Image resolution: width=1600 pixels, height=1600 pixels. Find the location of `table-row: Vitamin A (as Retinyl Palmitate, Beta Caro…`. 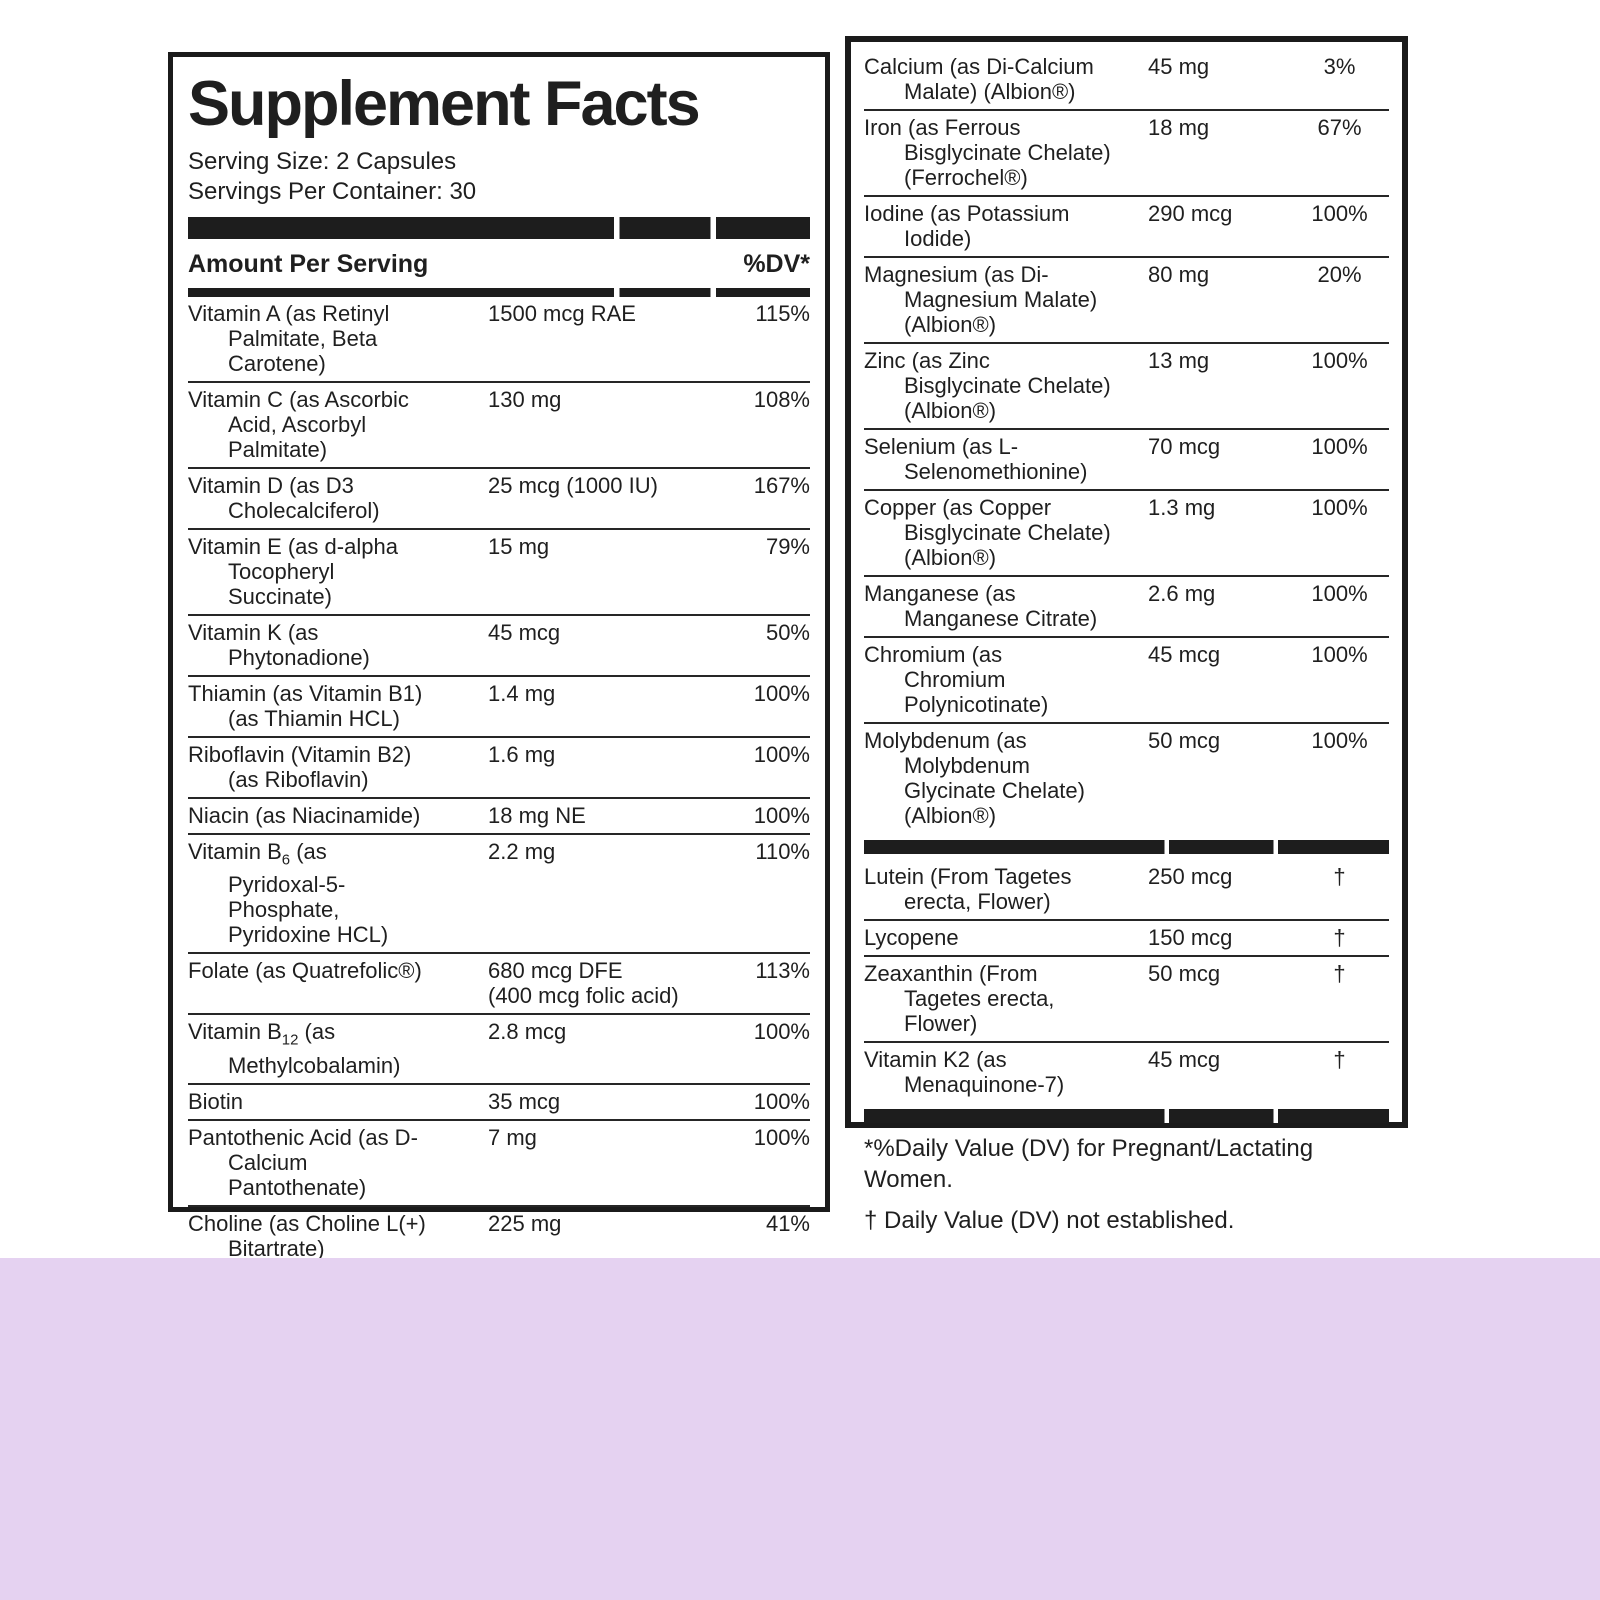

table-row: Vitamin A (as Retinyl Palmitate, Beta Caro… is located at coordinates (499, 339).